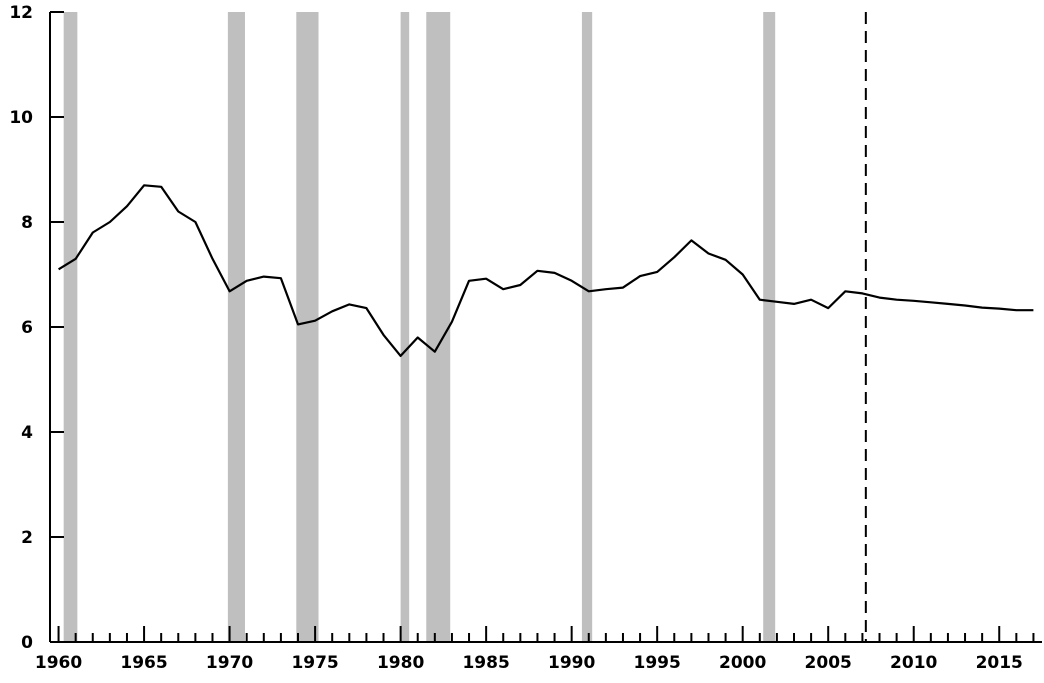  What do you see at coordinates (36, 328) in the screenshot?
I see `y-axis-ticks: 0 2 4 6 8 10 12` at bounding box center [36, 328].